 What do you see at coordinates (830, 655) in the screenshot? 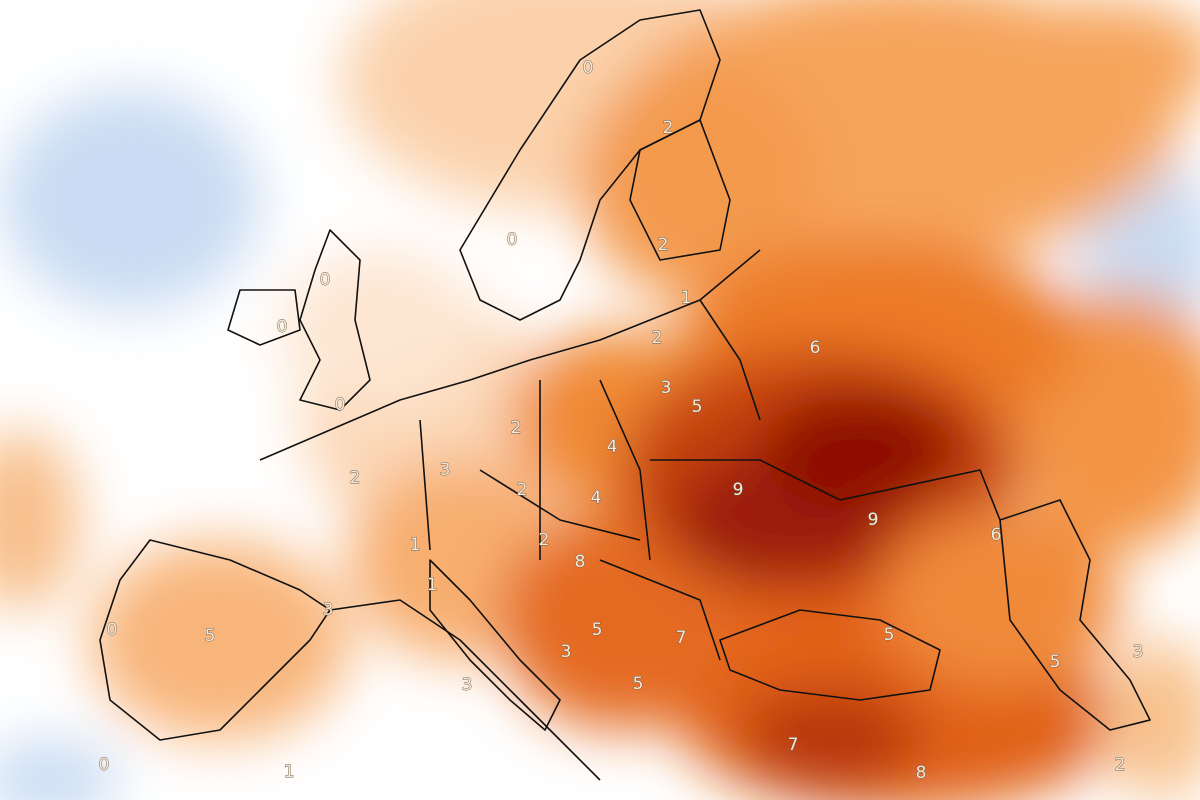
I see `black-sea-coast` at bounding box center [830, 655].